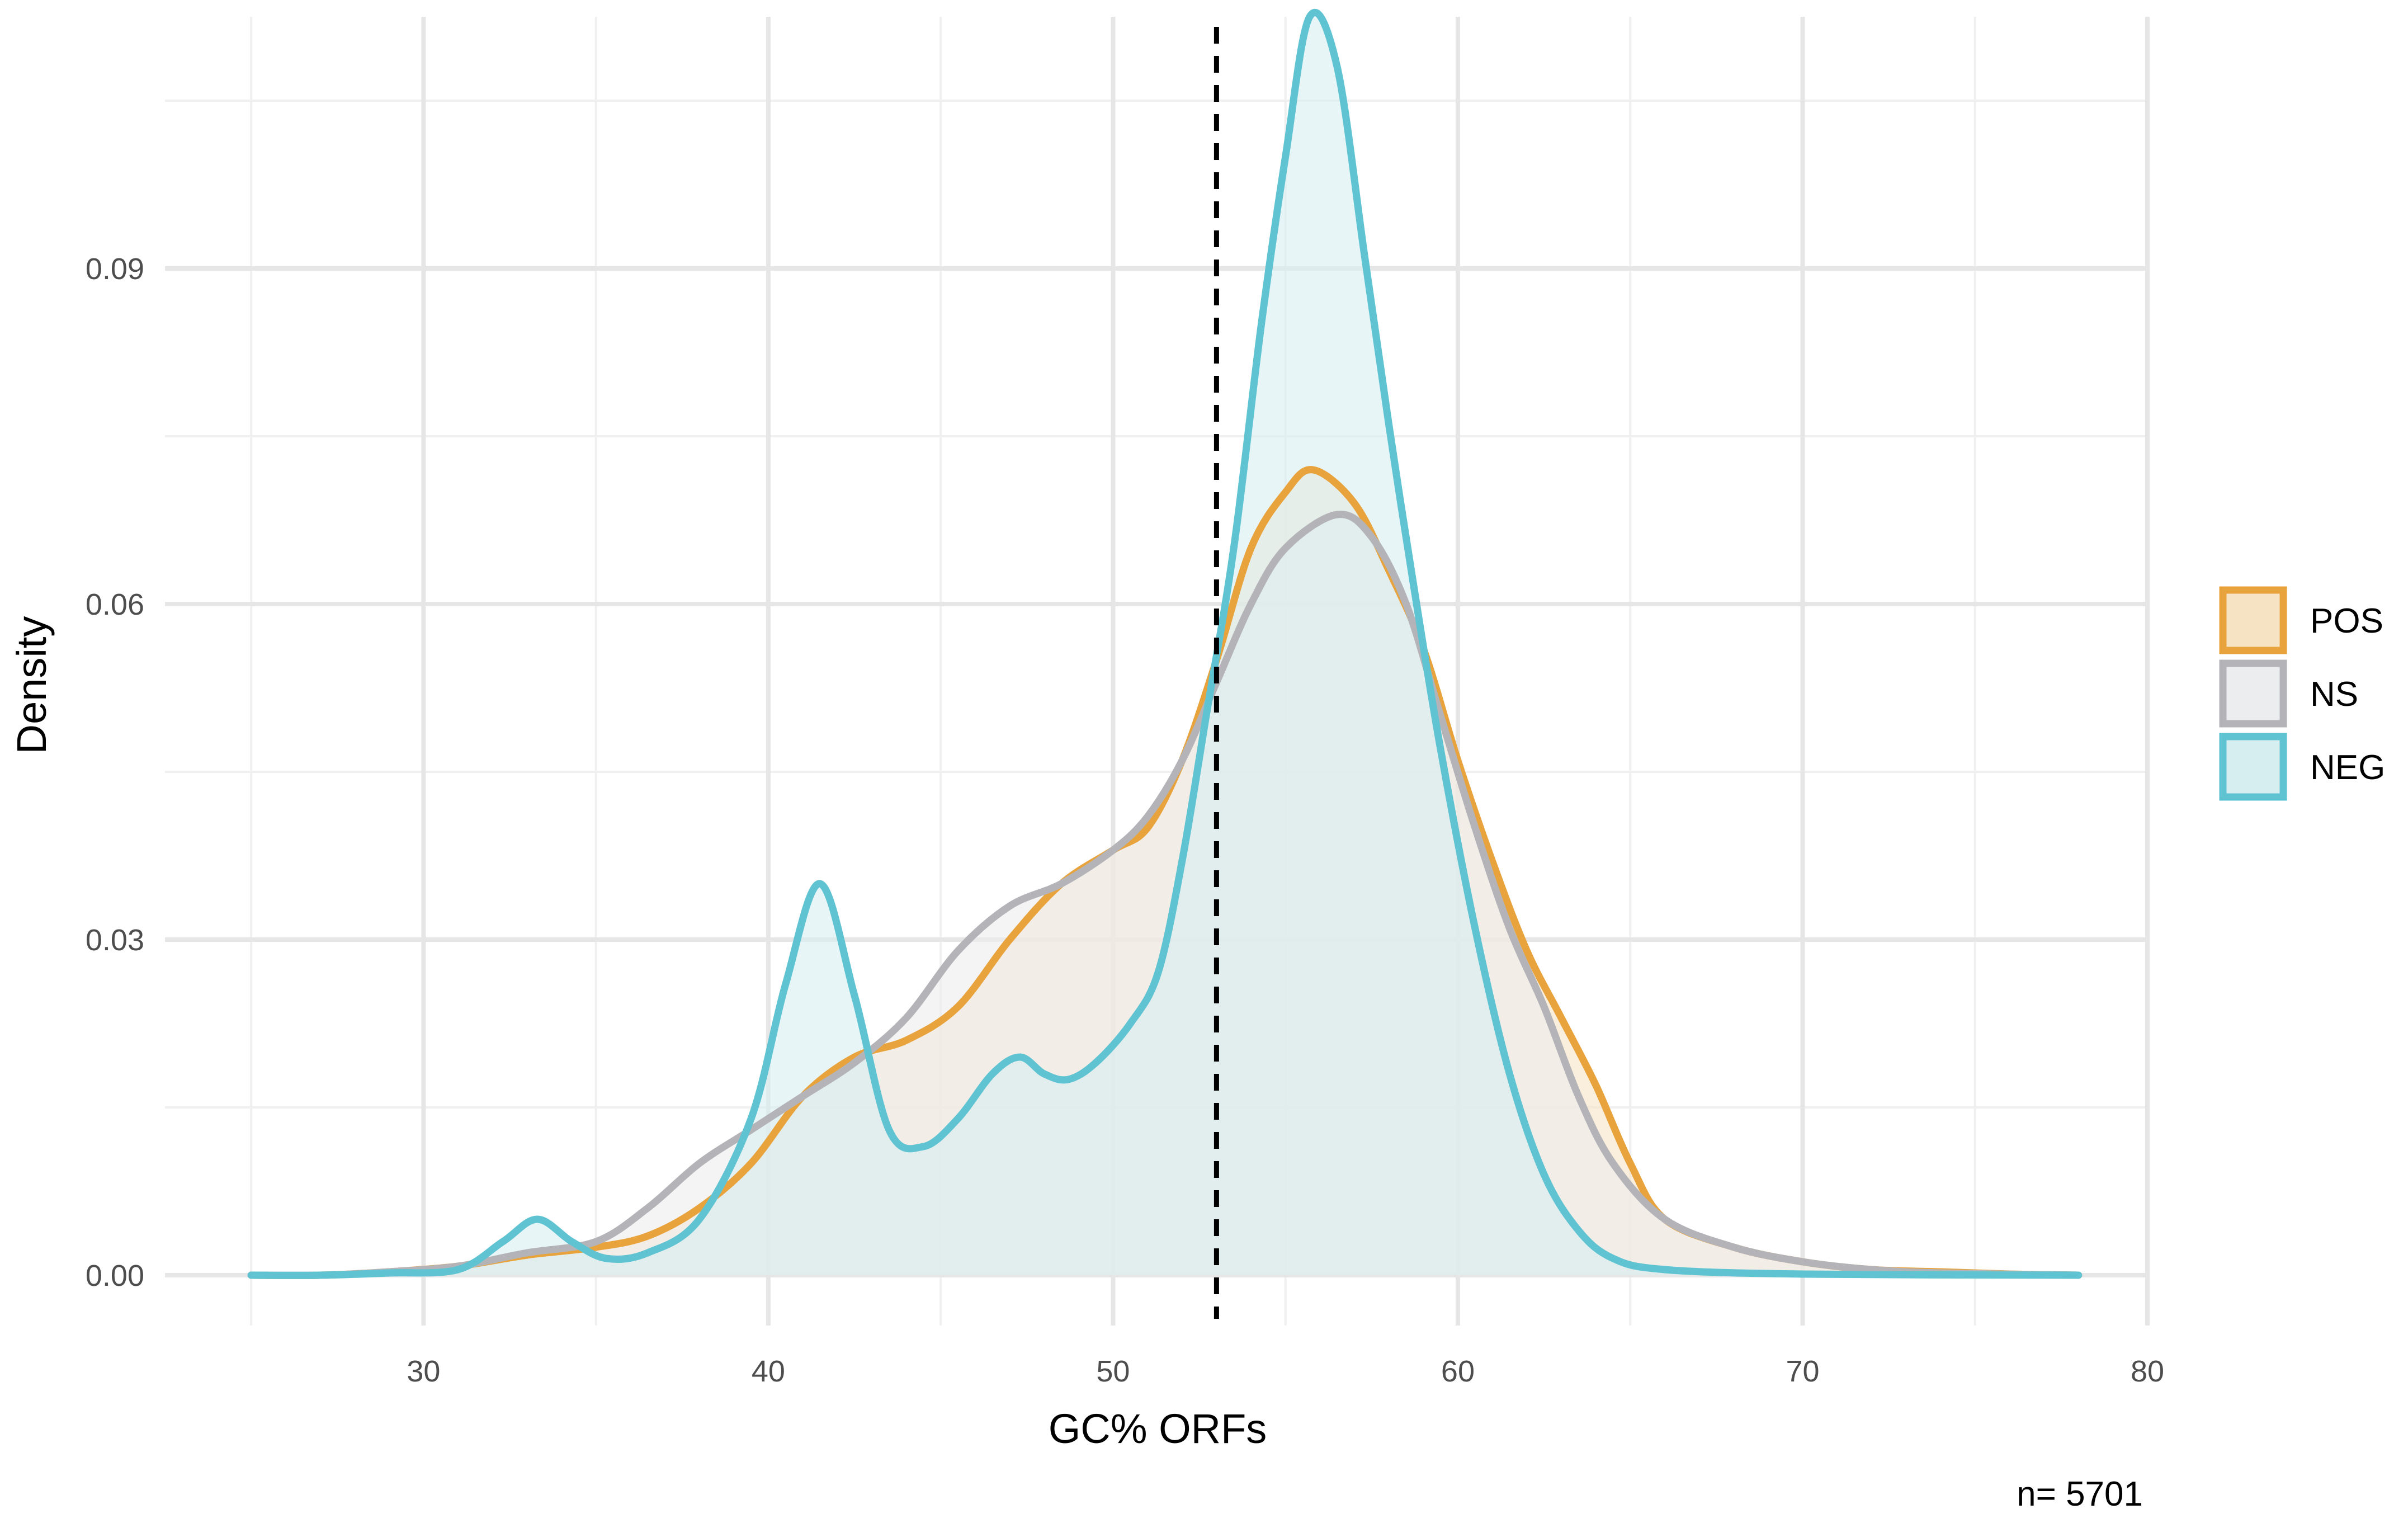 The width and height of the screenshot is (2408, 1528). Describe the element at coordinates (115, 940) in the screenshot. I see `y-tick-label: 0.03` at that location.